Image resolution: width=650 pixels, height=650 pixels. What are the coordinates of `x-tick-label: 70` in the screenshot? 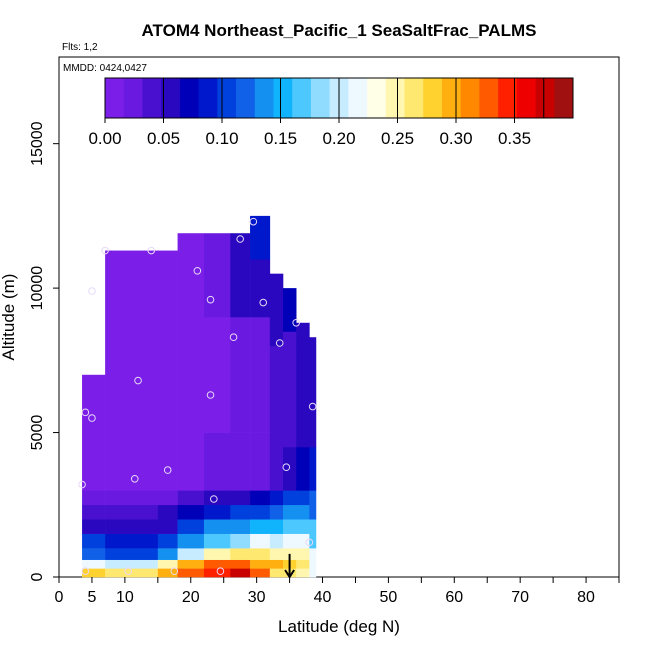 It's located at (520, 597).